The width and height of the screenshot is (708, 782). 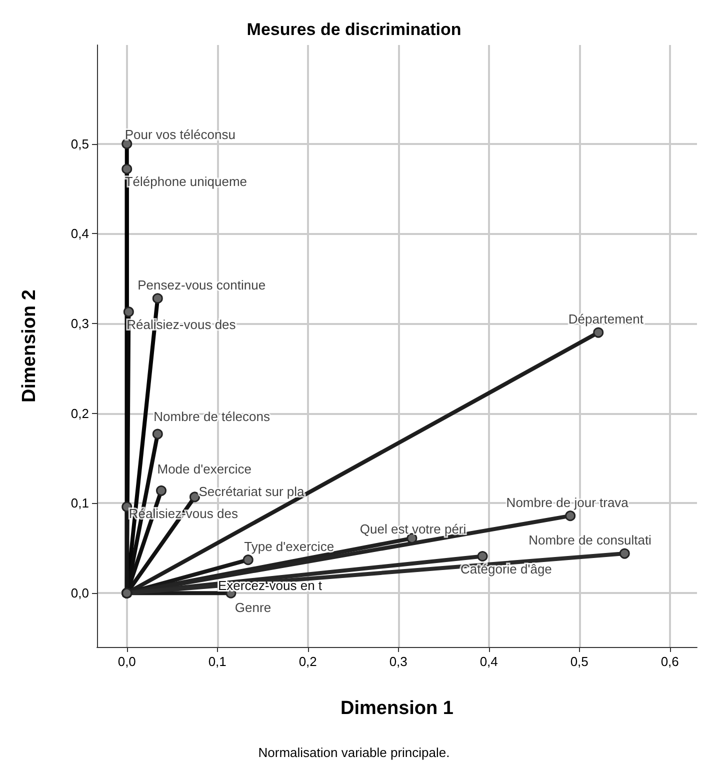 What do you see at coordinates (253, 608) in the screenshot?
I see `annotation: Genre` at bounding box center [253, 608].